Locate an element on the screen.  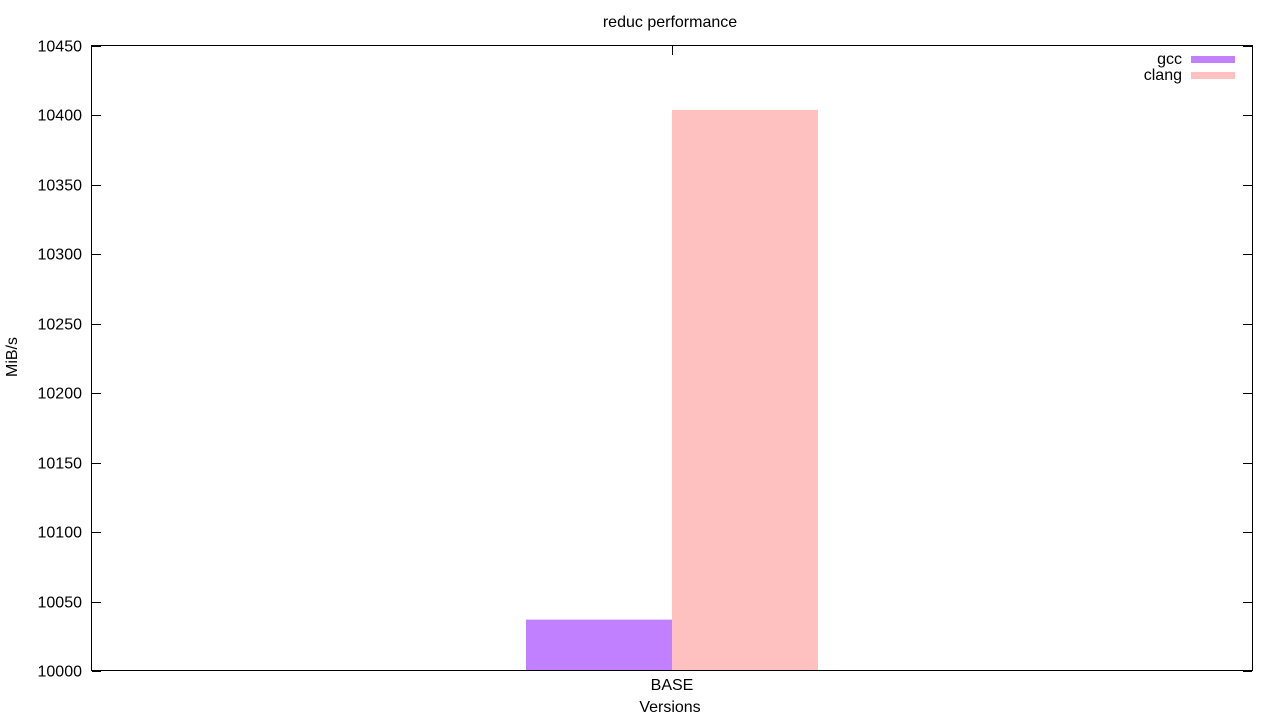
legend-label: gcc is located at coordinates (1169, 59).